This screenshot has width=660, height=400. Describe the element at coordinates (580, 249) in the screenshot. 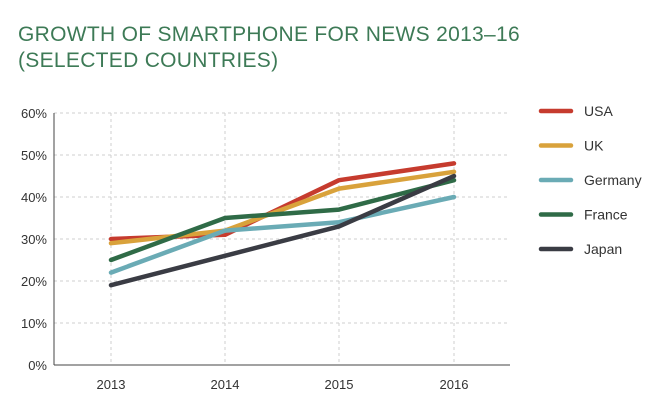

I see `legend-item-japan: Japan` at that location.